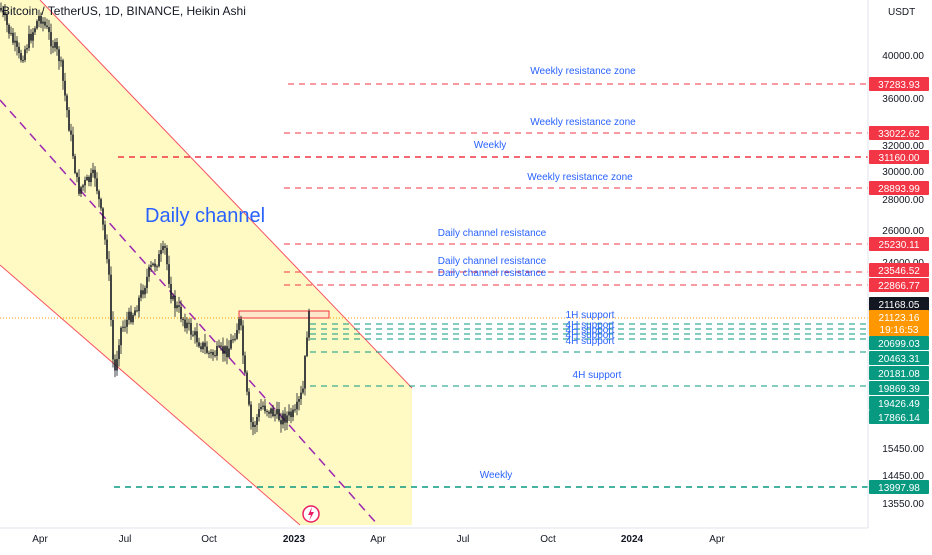  I want to click on svg-text: 20699.03, so click(899, 344).